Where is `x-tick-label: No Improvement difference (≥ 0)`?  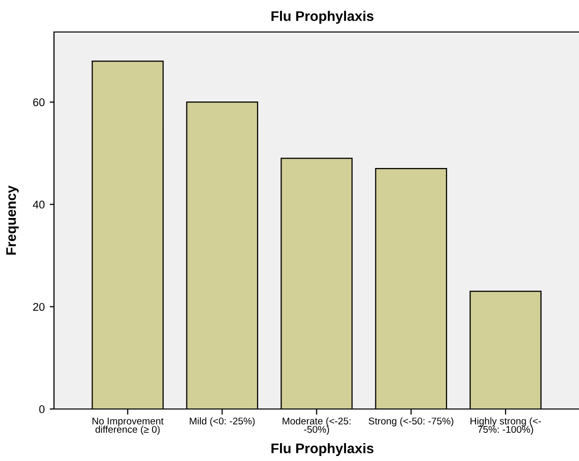
x-tick-label: No Improvement difference (≥ 0) is located at coordinates (128, 426).